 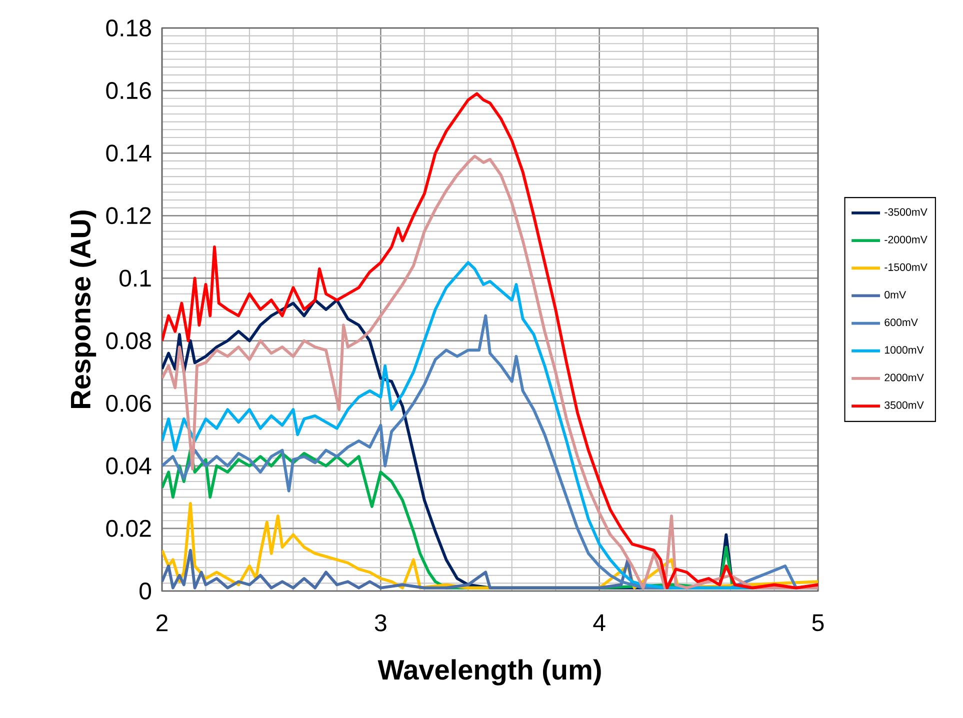 I want to click on x-axis-title: Wavelength (um), so click(x=489, y=672).